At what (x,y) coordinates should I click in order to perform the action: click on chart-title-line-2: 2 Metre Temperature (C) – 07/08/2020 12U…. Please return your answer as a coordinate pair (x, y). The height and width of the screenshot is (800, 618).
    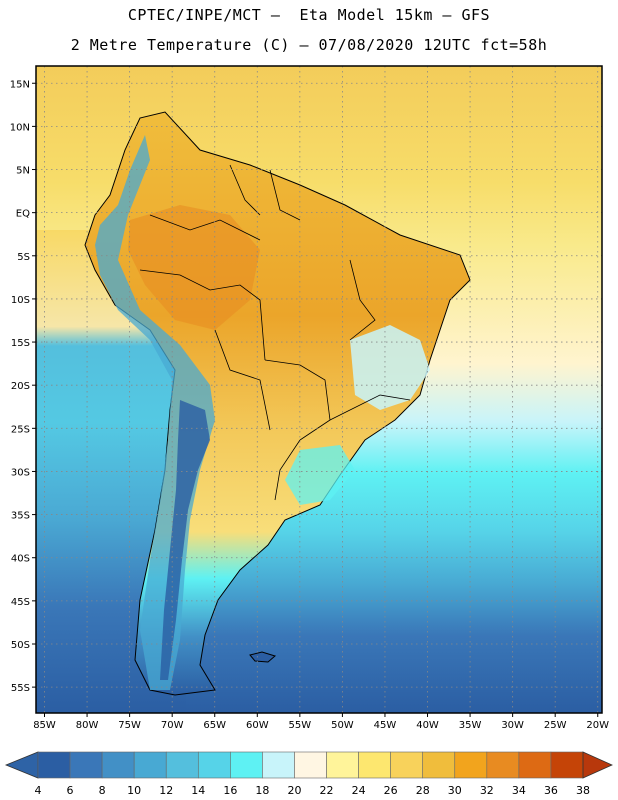
    Looking at the image, I should click on (309, 45).